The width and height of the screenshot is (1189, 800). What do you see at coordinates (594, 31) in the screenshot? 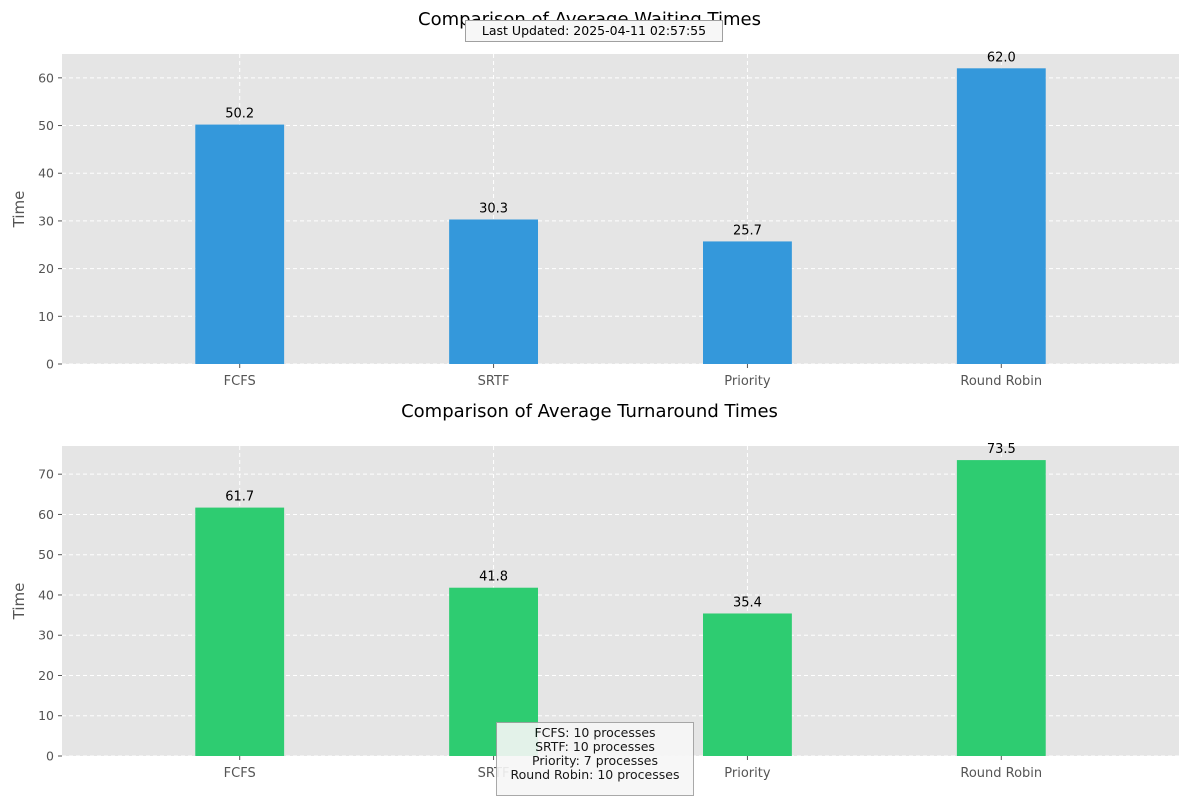
I see `last-updated-label: Last Updated: 2025-04-11 02:57:55` at bounding box center [594, 31].